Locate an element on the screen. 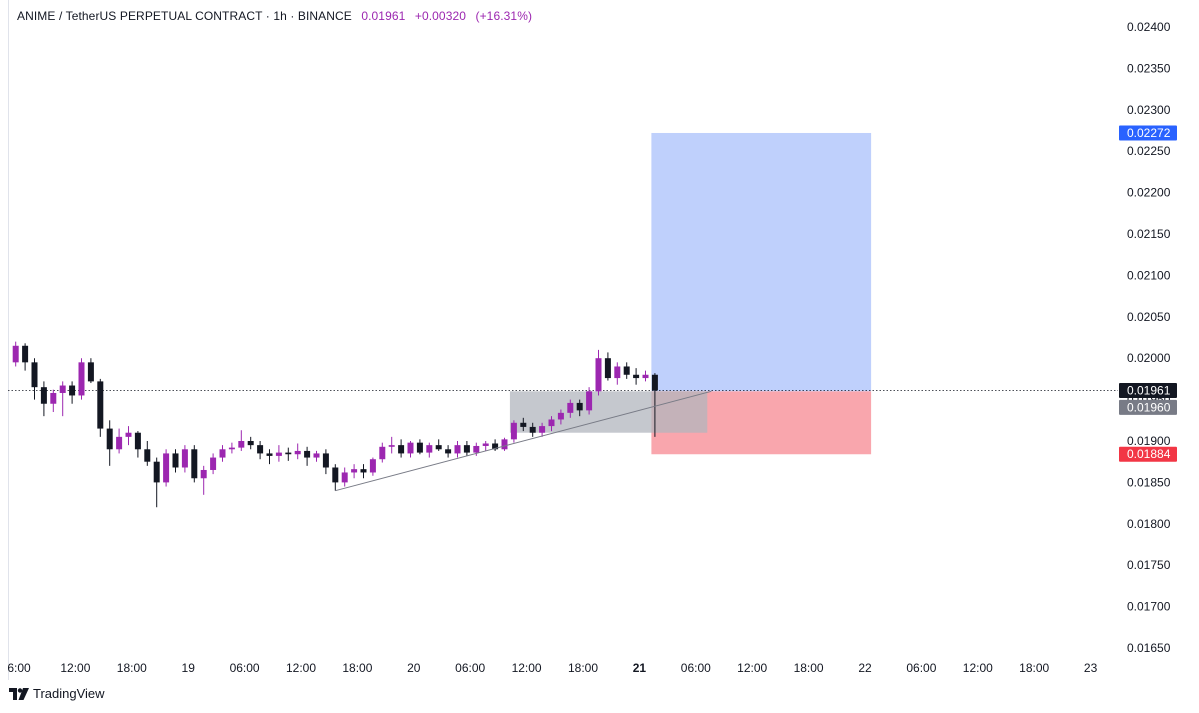  x-tick-label: 22 is located at coordinates (865, 668).